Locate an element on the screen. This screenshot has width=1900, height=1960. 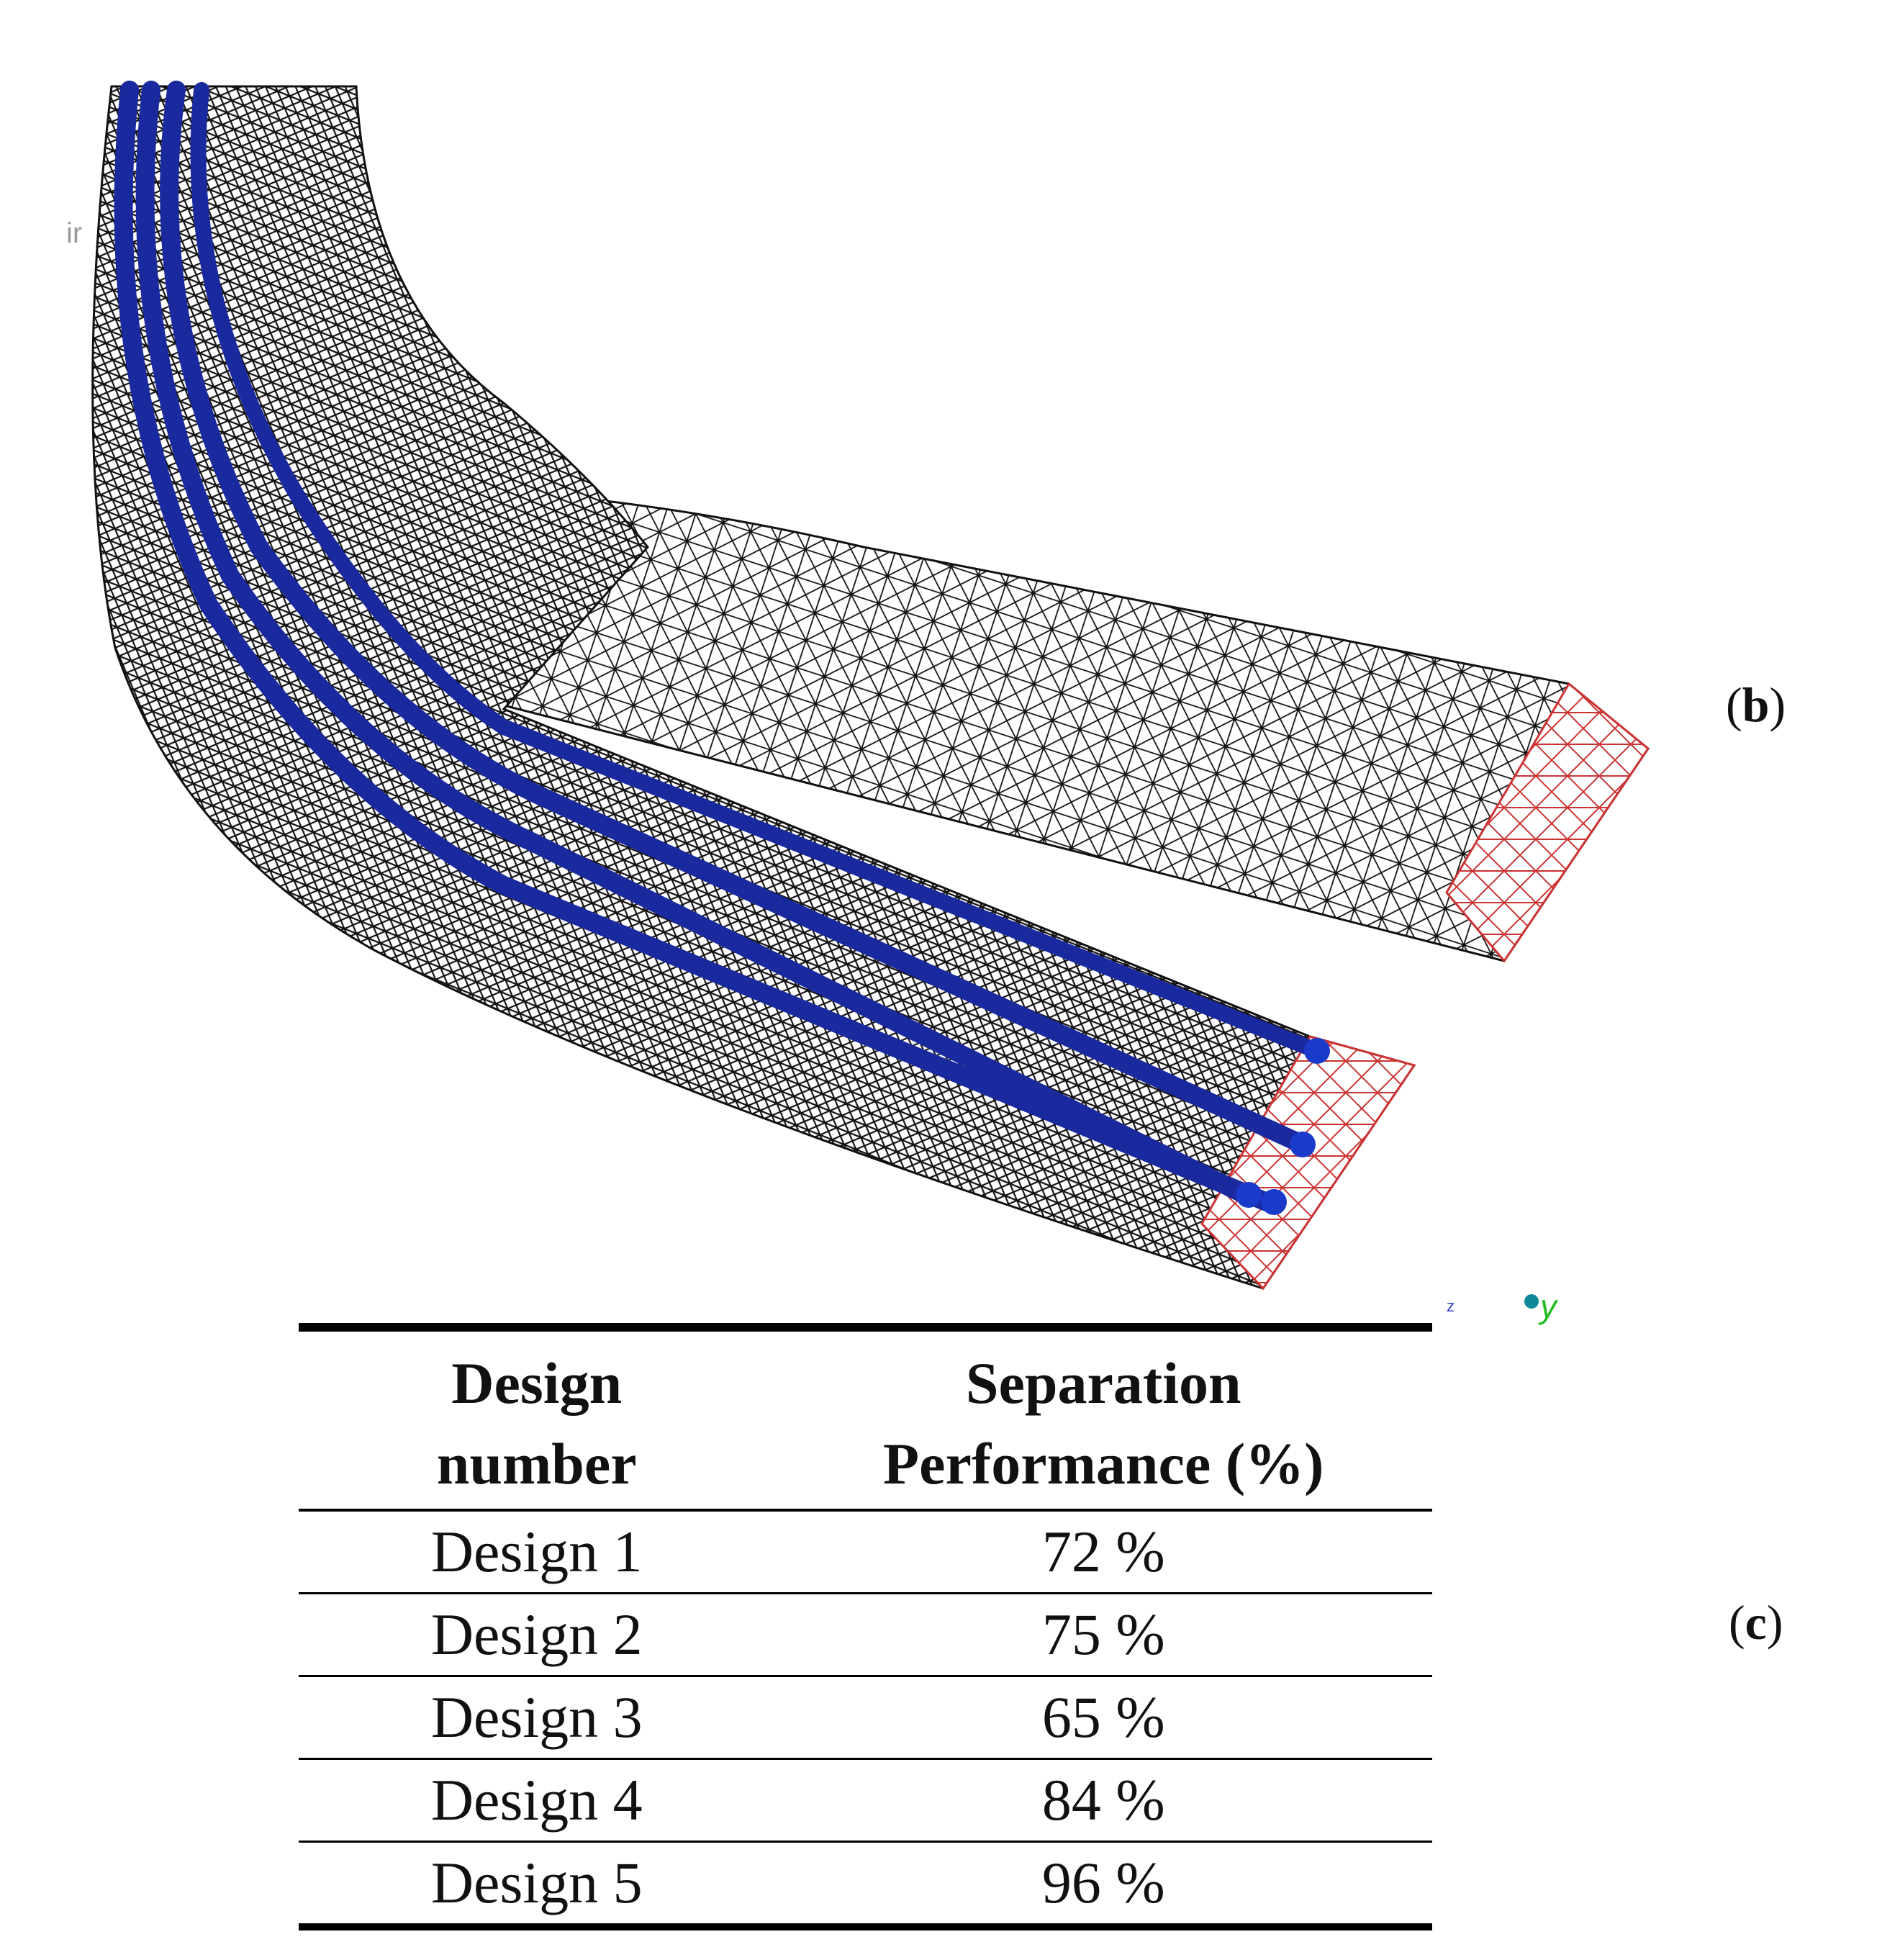
header-design-number: Design number is located at coordinates (537, 1418).